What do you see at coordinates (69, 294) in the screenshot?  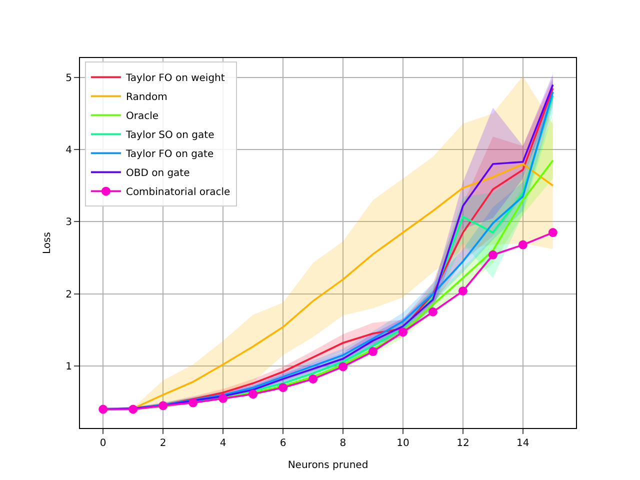 I see `y-tick-label: 2` at bounding box center [69, 294].